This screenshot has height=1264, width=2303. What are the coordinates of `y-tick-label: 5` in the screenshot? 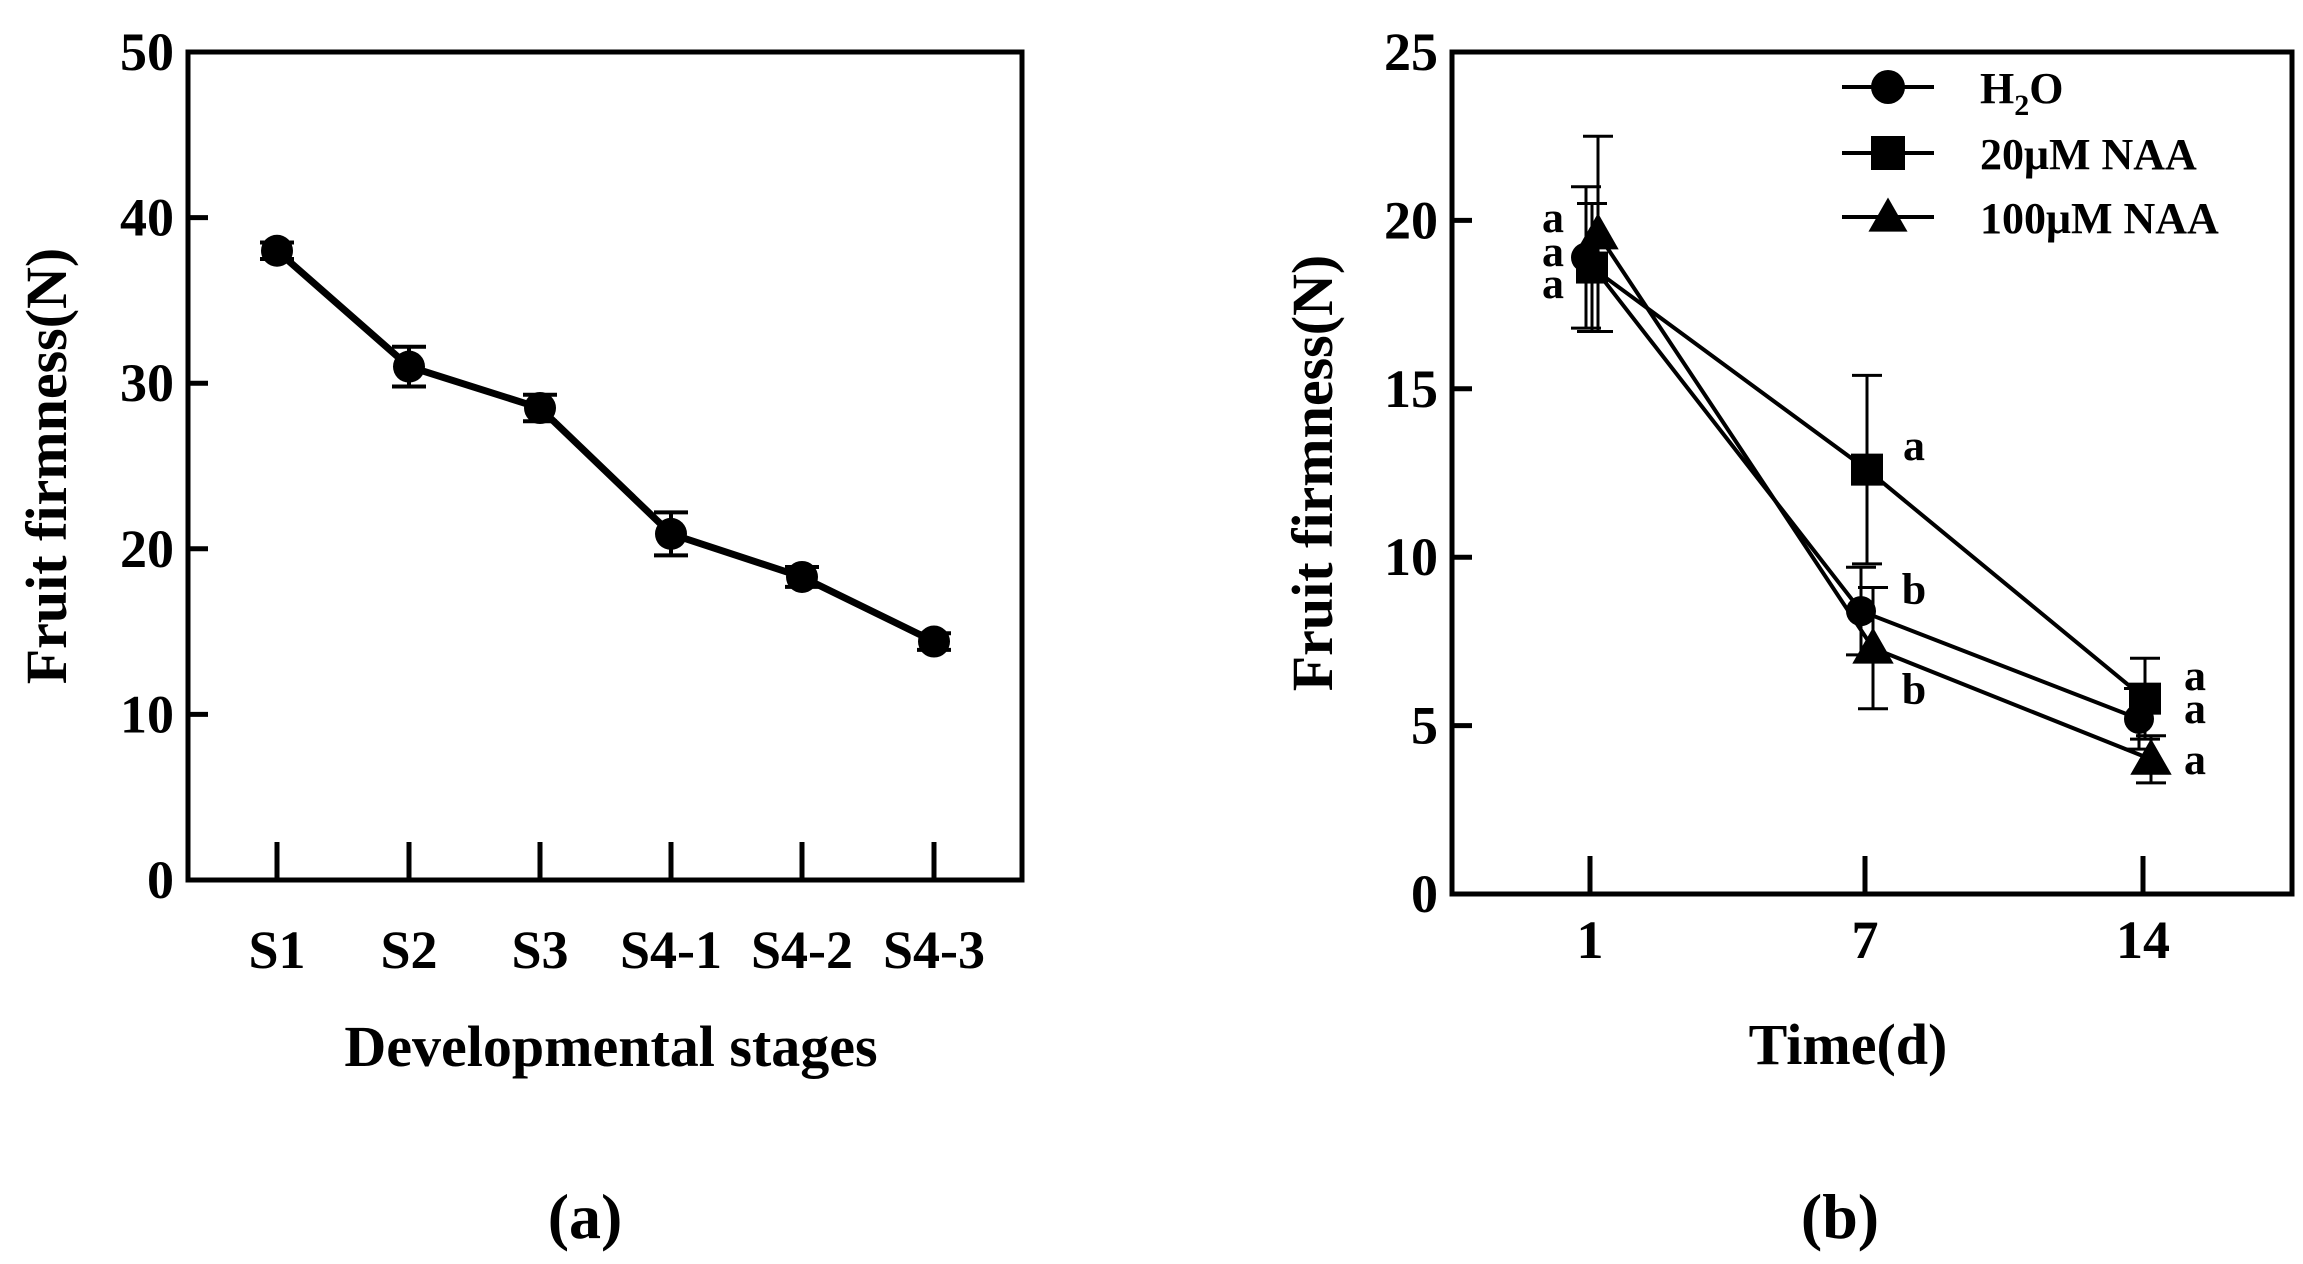 It's located at (1424, 726).